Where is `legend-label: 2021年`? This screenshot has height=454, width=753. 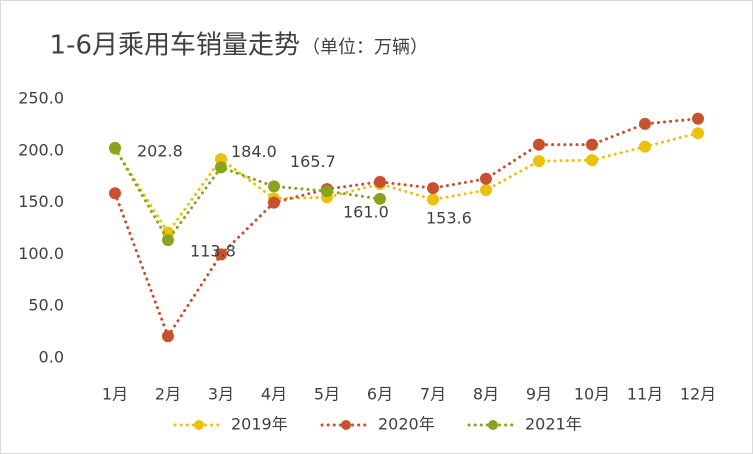
legend-label: 2021年 is located at coordinates (553, 424).